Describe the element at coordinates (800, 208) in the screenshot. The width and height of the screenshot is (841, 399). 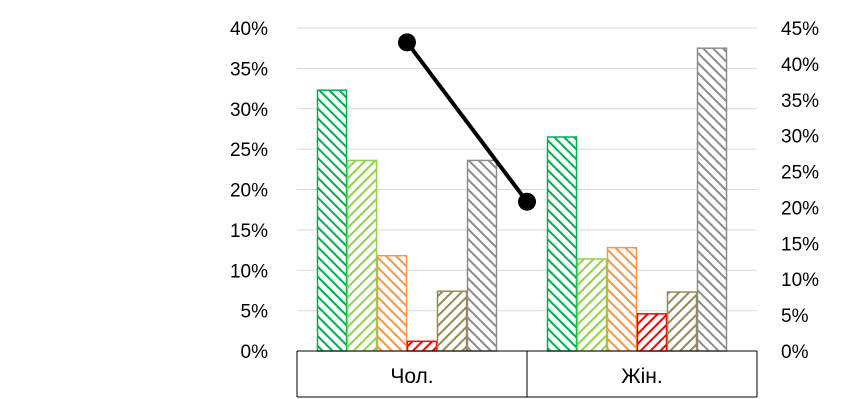
I see `right-tick-label: 20%` at that location.